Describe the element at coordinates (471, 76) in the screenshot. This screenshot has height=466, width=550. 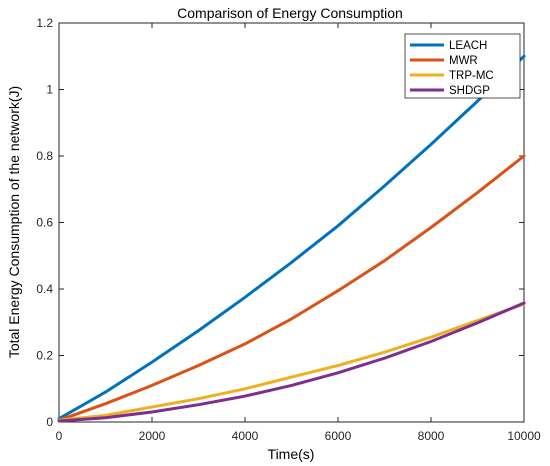
I see `legend-label-trp-mc: TRP-MC` at that location.